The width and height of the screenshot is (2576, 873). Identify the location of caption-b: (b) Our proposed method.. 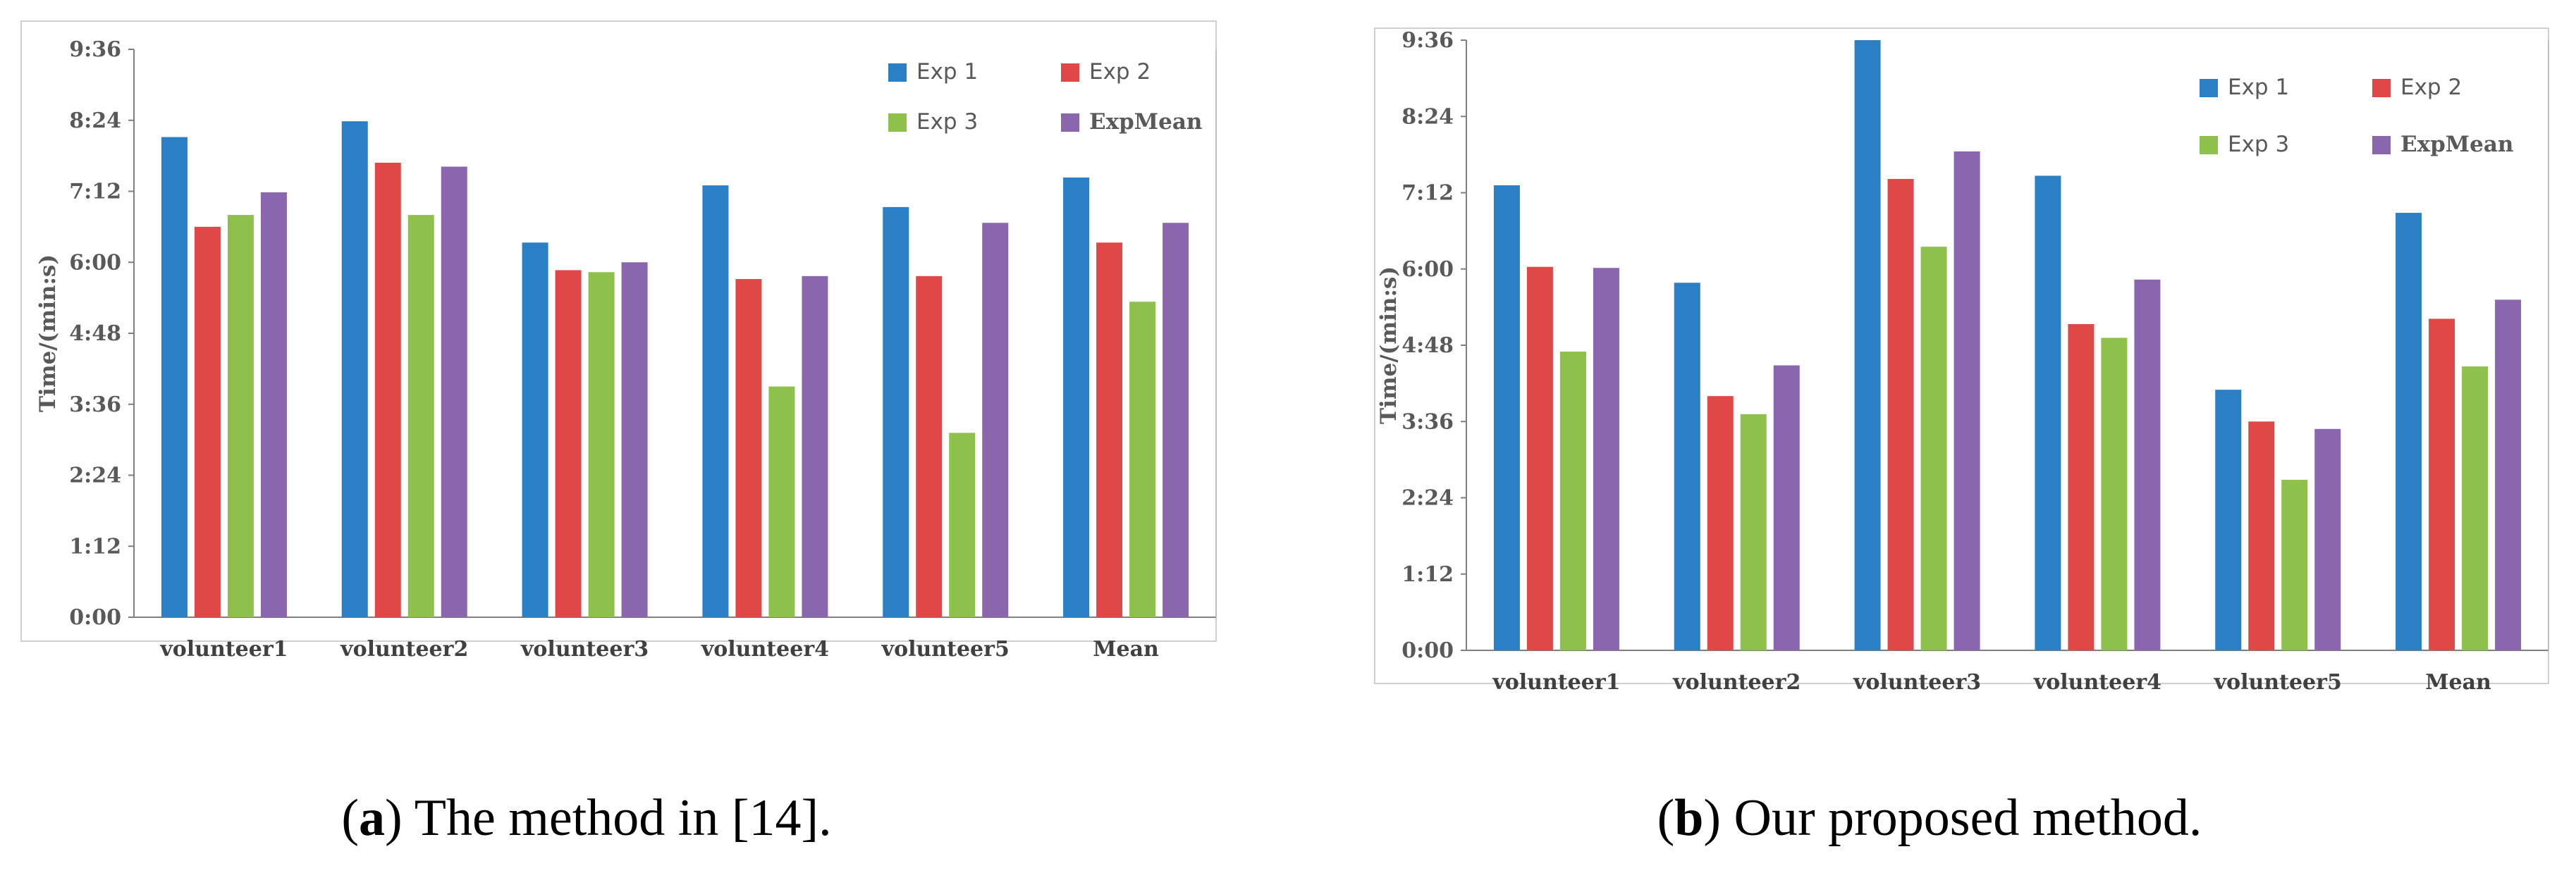
(1929, 818).